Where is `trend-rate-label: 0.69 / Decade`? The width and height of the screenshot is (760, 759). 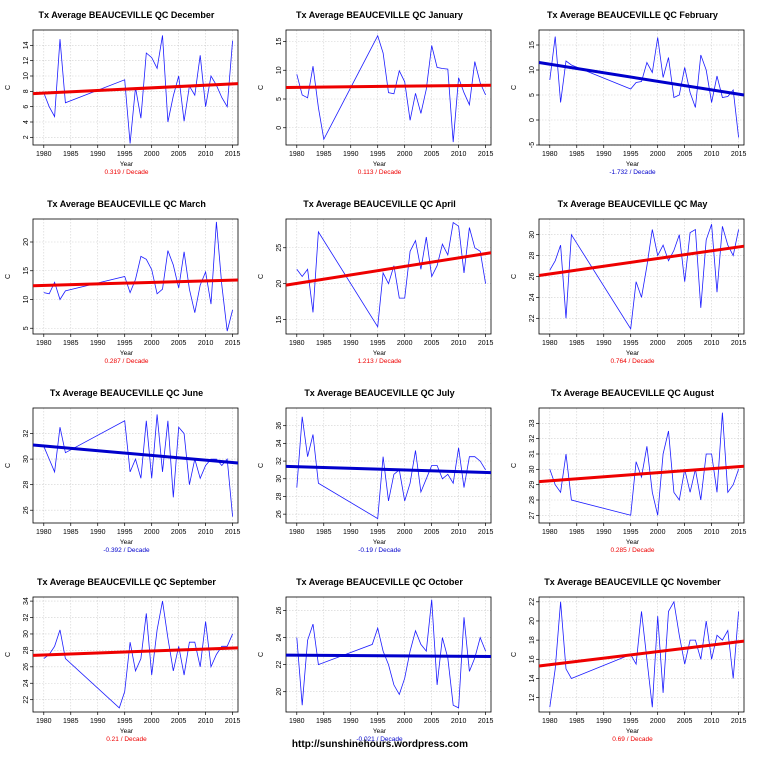
trend-rate-label: 0.69 / Decade is located at coordinates (632, 739).